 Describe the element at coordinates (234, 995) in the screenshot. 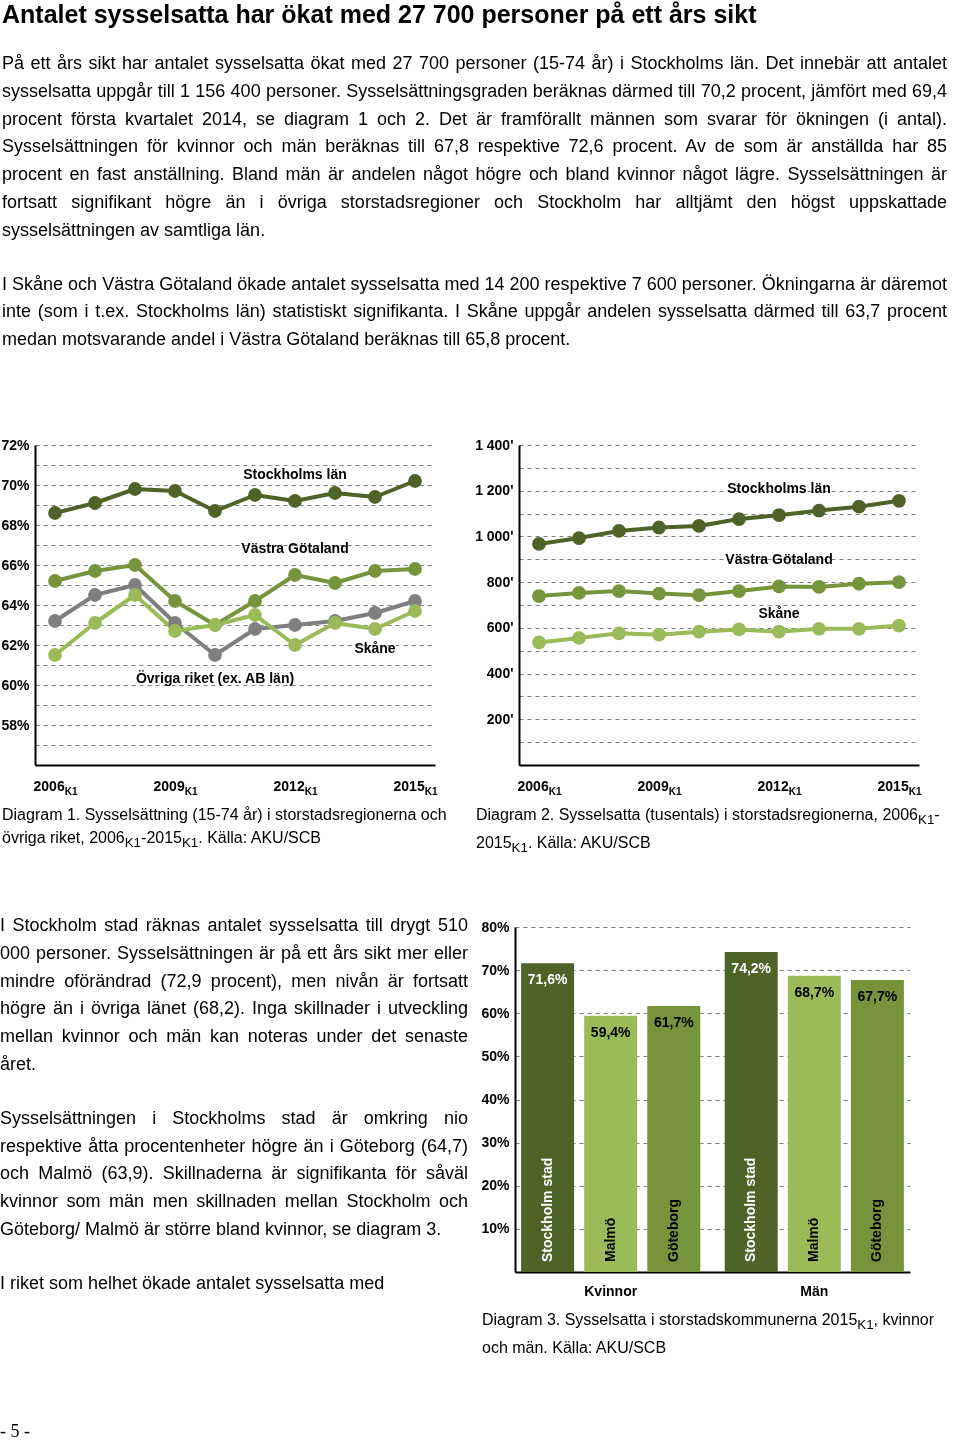

I see `text: I Stockholm stad räknas antalet sysselsatta till drygt 510 000 personer. Sysselsättningen är på ett års sikt mer eller mindre oförändrad (72,9 procent), men nivån är fortsatt högre än i övriga länet (68,2). Inga skillnader i utveckling mellan kvinnor och män kan noteras under det senaste året.` at that location.